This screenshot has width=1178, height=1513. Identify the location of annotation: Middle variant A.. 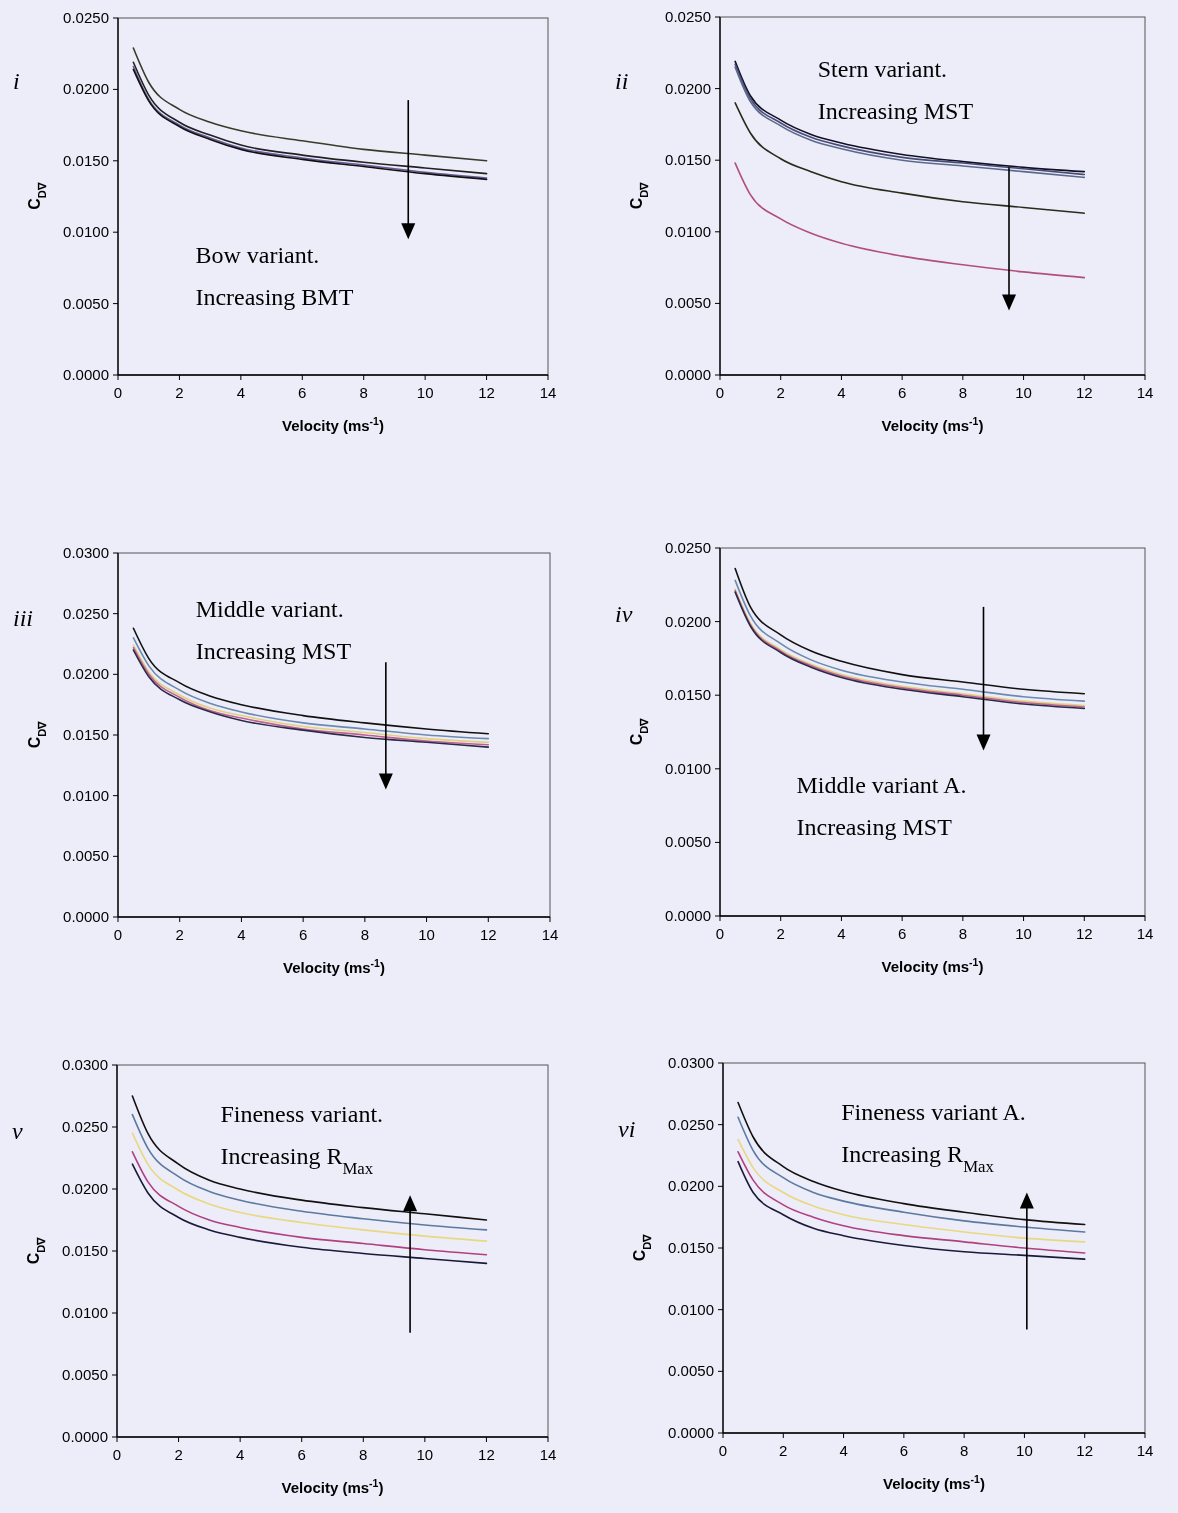
(881, 784).